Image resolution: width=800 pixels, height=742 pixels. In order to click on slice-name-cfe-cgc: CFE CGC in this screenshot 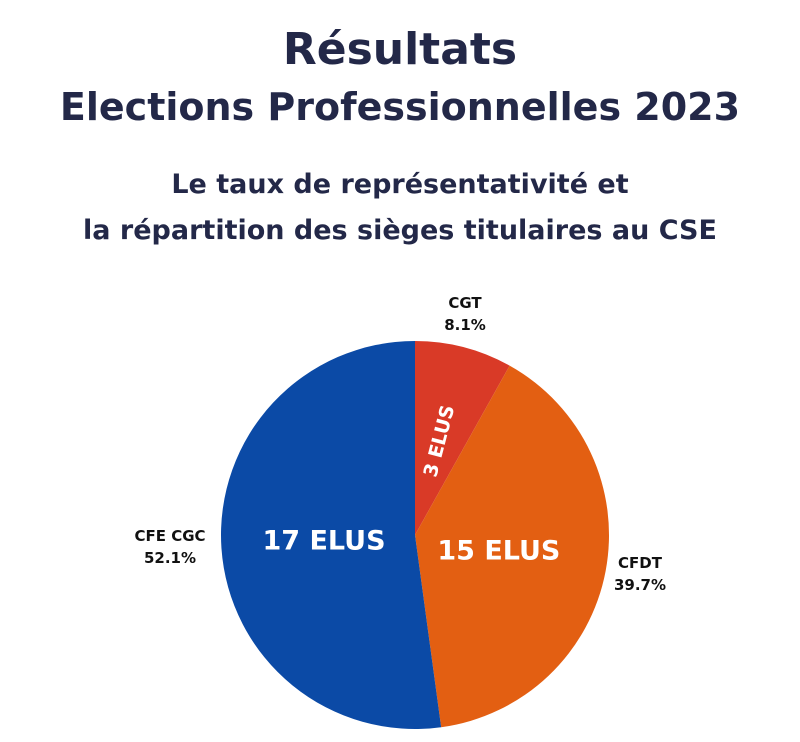, I will do `click(169, 536)`.